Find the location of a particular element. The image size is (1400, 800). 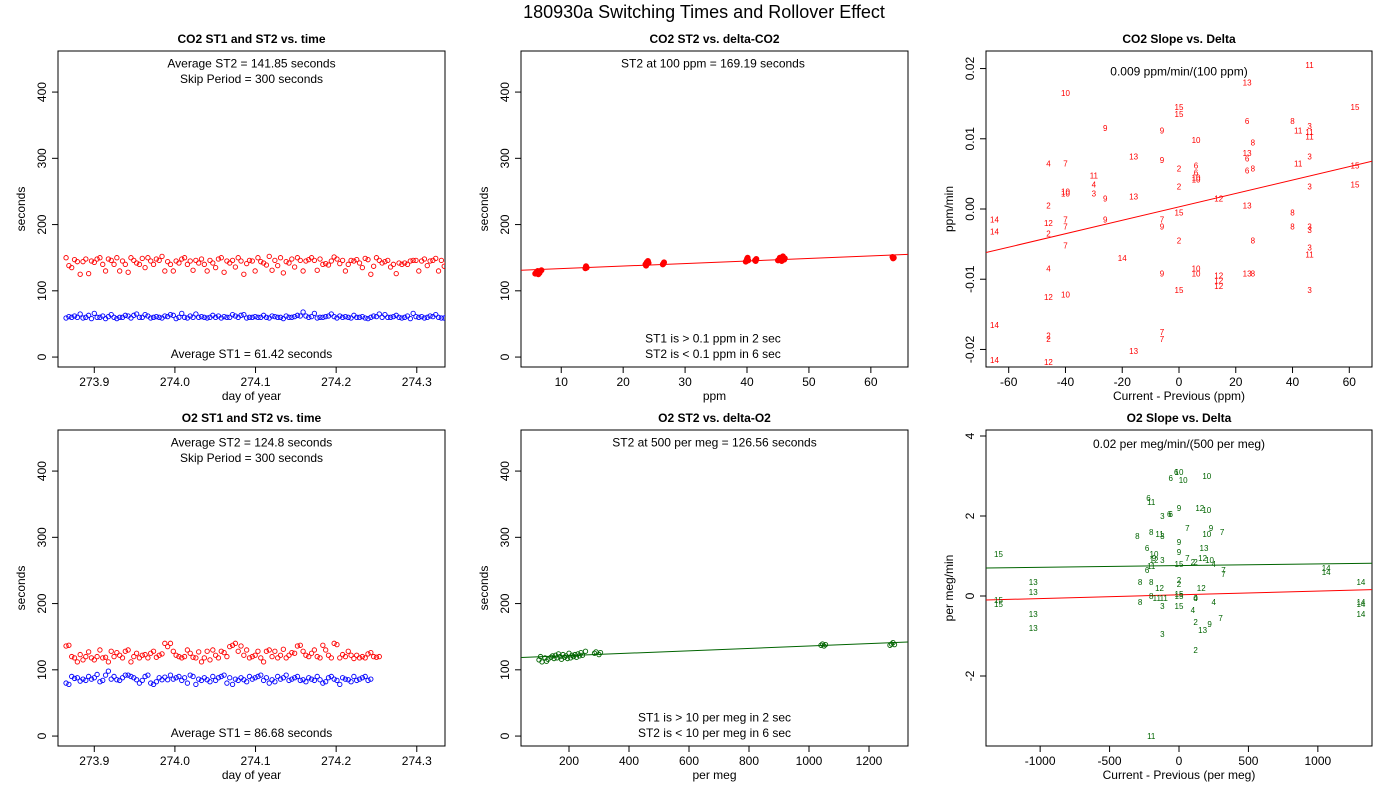

data-point-label: 4 is located at coordinates (1048, 269).